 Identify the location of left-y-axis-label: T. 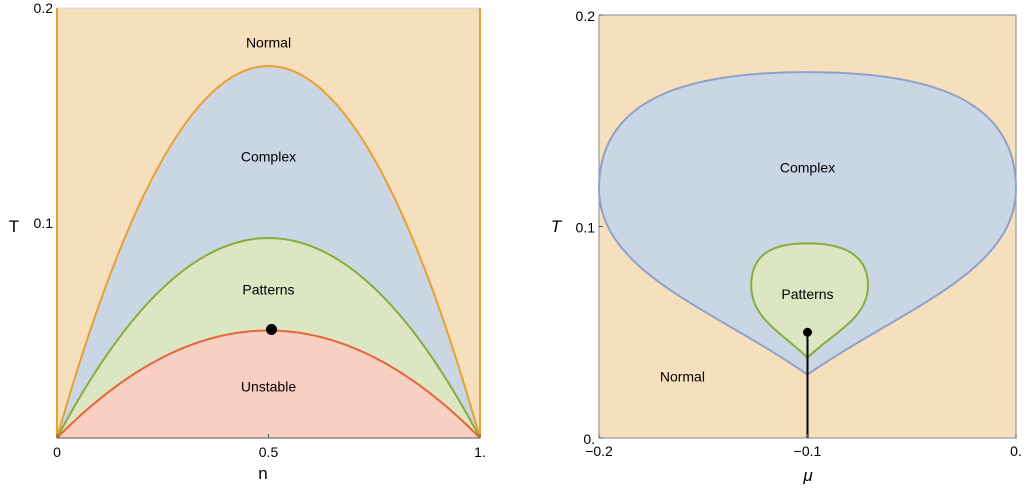
(14, 226).